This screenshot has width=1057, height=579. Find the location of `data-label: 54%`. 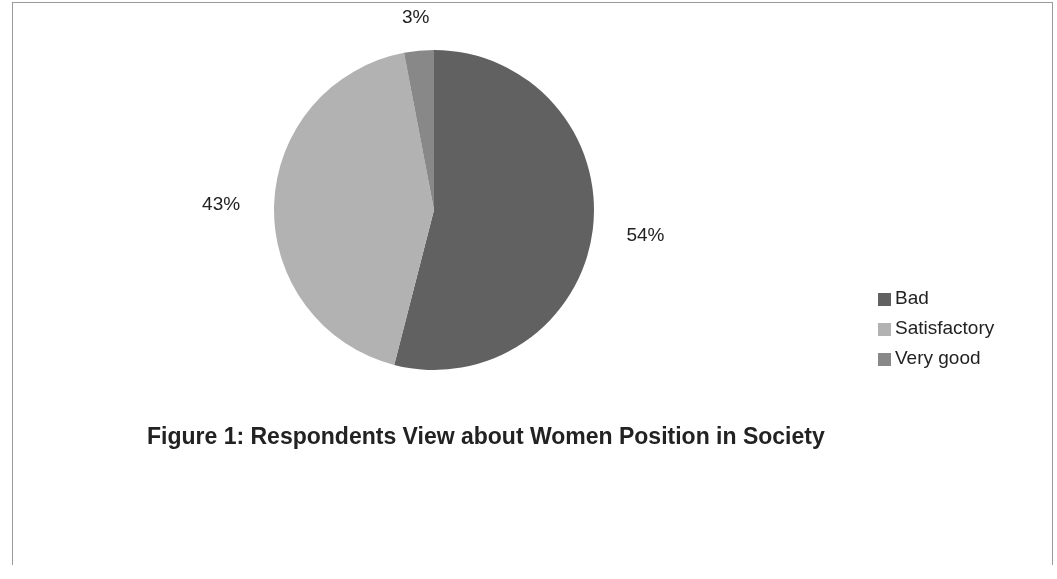

data-label: 54% is located at coordinates (645, 234).